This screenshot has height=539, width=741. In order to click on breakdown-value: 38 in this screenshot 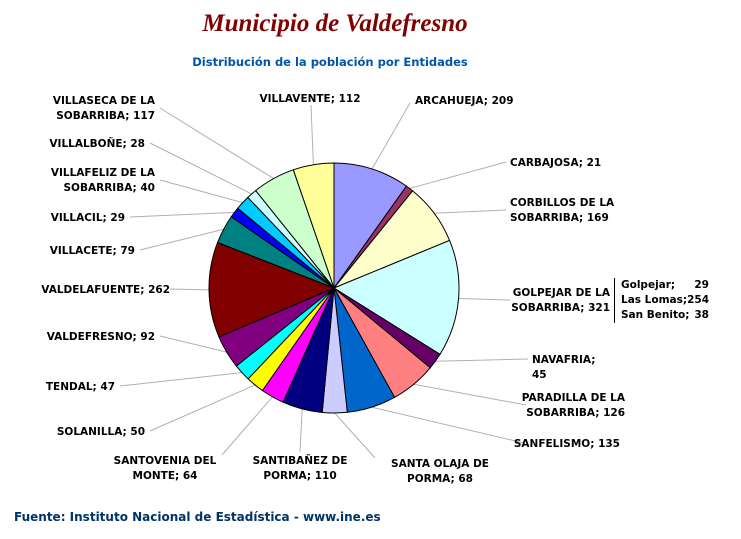, I will do `click(701, 315)`.